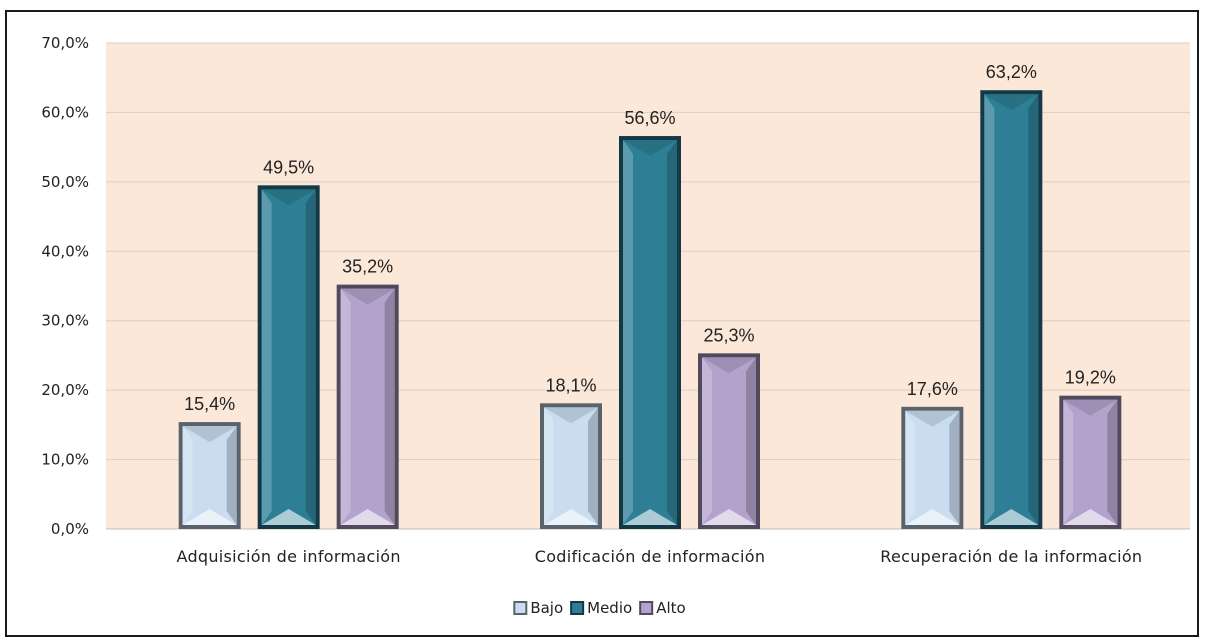 The height and width of the screenshot is (639, 1205). I want to click on x-tick-label: Adquisición de información, so click(288, 556).